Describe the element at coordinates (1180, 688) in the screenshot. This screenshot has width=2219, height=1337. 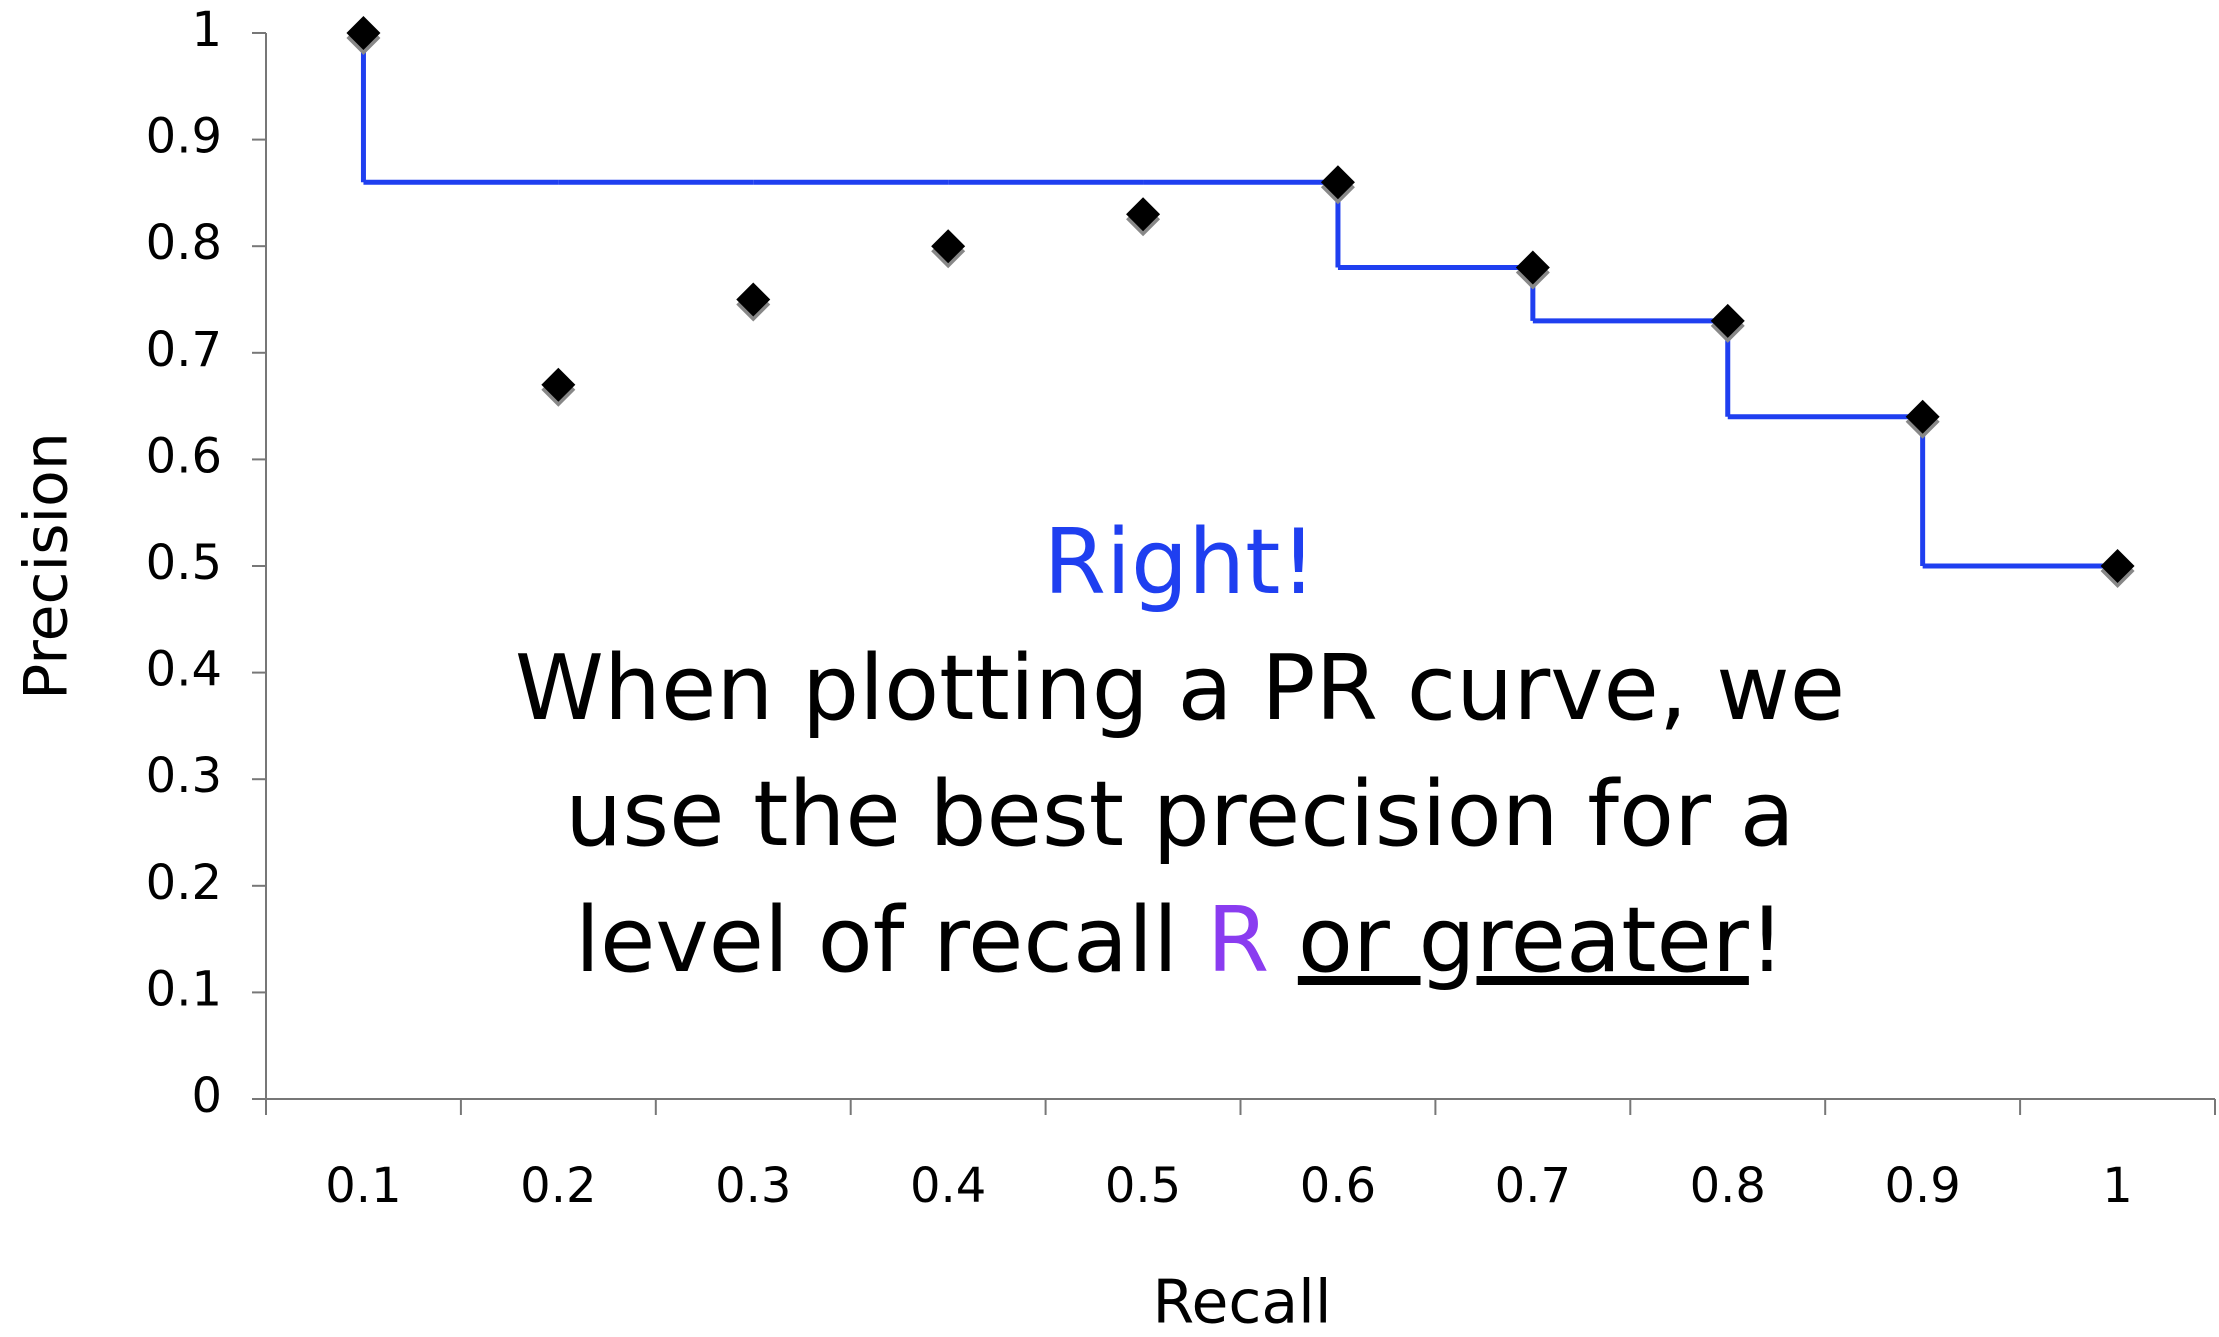
I see `annotation-line: When plotting a PR curve, we` at that location.